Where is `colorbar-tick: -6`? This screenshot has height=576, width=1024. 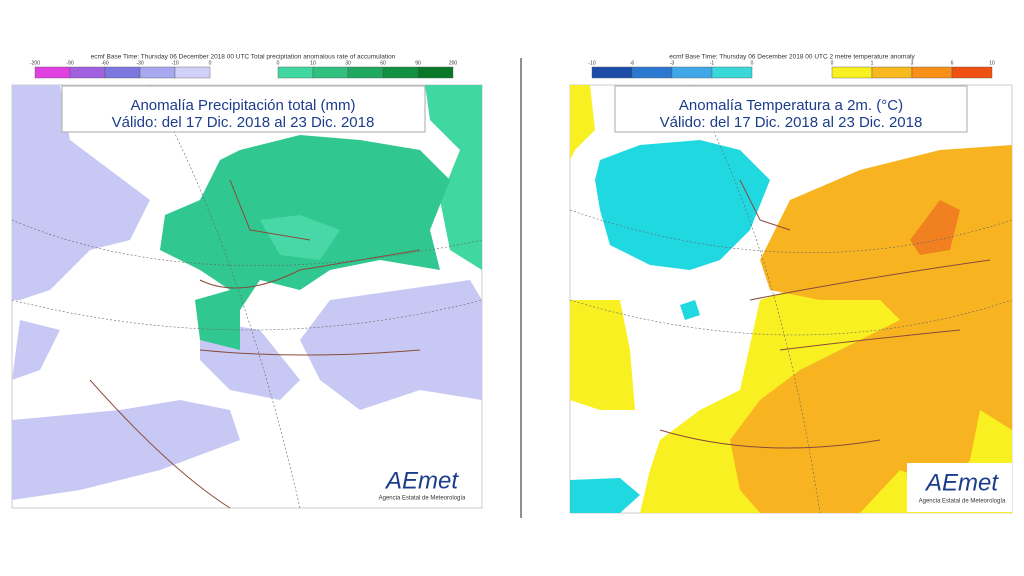 colorbar-tick: -6 is located at coordinates (632, 63).